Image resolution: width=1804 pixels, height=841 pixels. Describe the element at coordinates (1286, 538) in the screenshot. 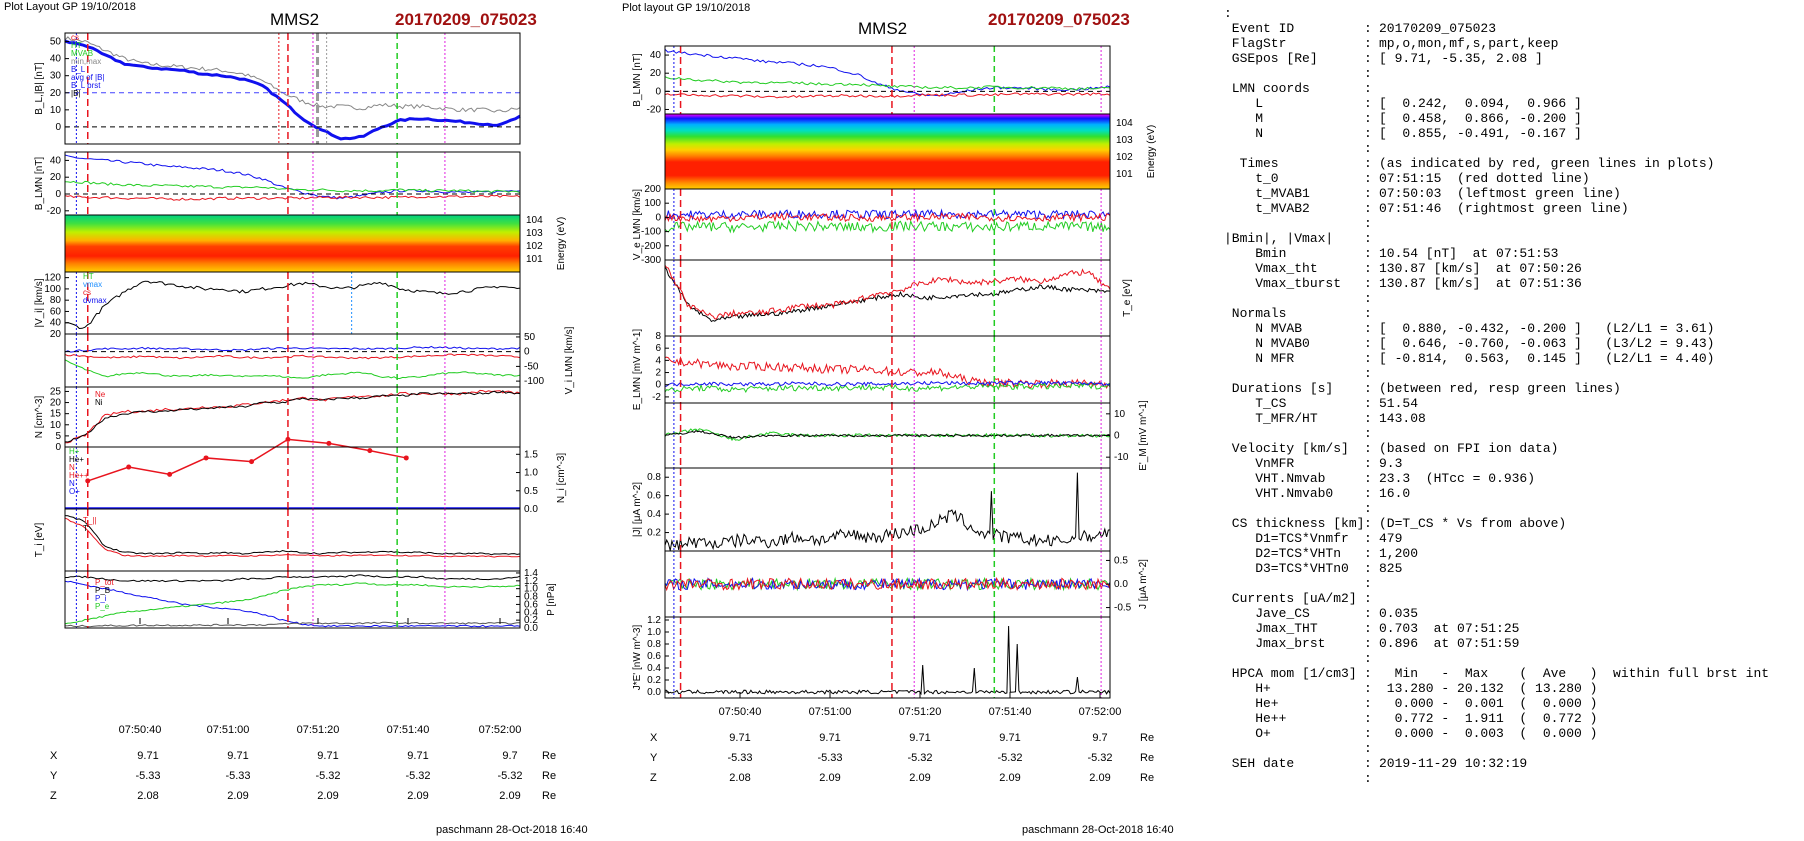

I see `summary-key: D1=TCS*Vnmfr` at that location.